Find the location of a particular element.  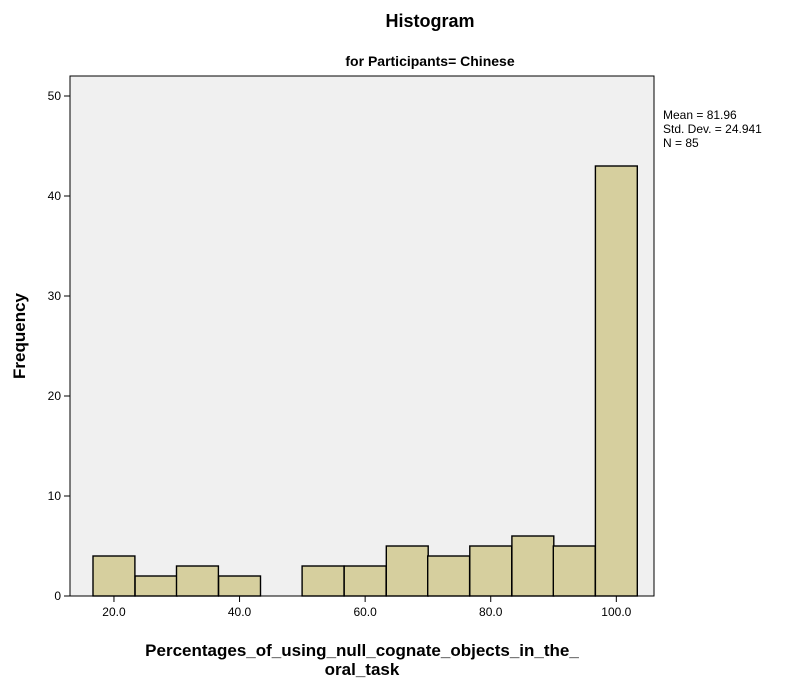

x-tick-label: 60.0 is located at coordinates (365, 612).